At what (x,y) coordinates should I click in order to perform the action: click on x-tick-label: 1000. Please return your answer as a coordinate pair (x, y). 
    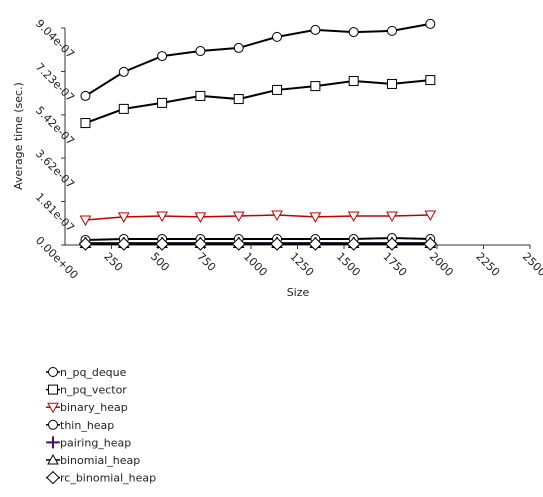
    Looking at the image, I should click on (255, 264).